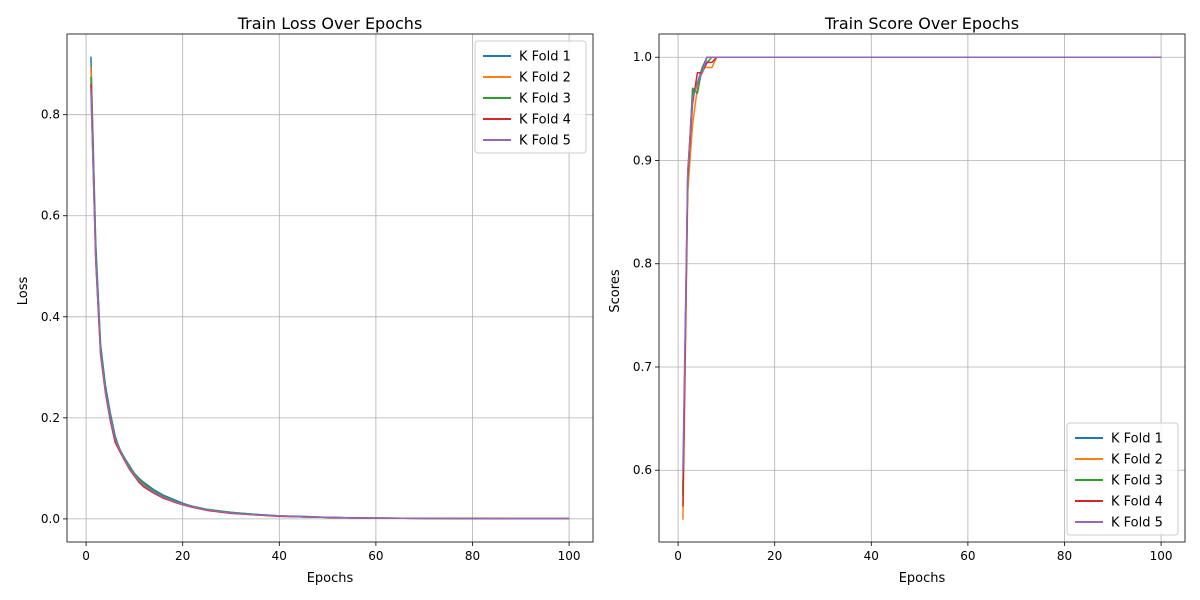 The image size is (1200, 600). Describe the element at coordinates (1137, 502) in the screenshot. I see `score-legend-label-fold-4: K Fold 4` at that location.